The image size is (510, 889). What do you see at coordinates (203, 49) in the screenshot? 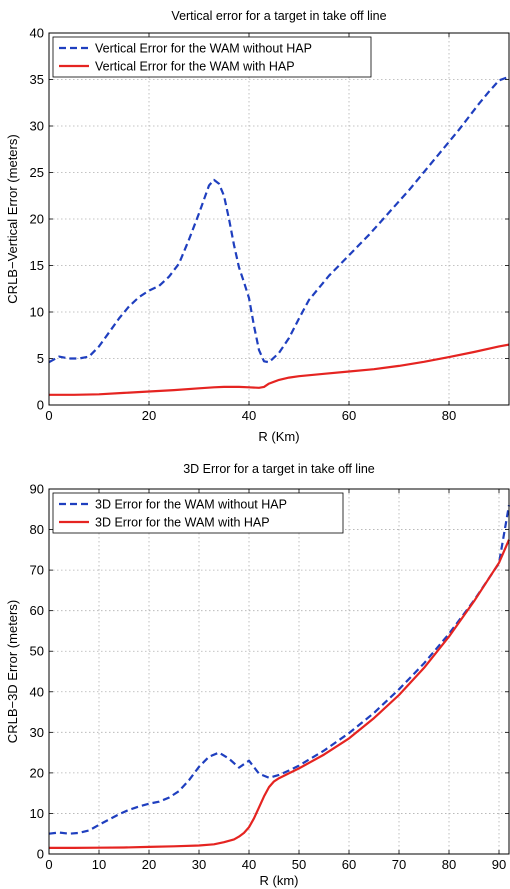
I see `legend-label: Vertical Error for the WAM without HAP` at bounding box center [203, 49].